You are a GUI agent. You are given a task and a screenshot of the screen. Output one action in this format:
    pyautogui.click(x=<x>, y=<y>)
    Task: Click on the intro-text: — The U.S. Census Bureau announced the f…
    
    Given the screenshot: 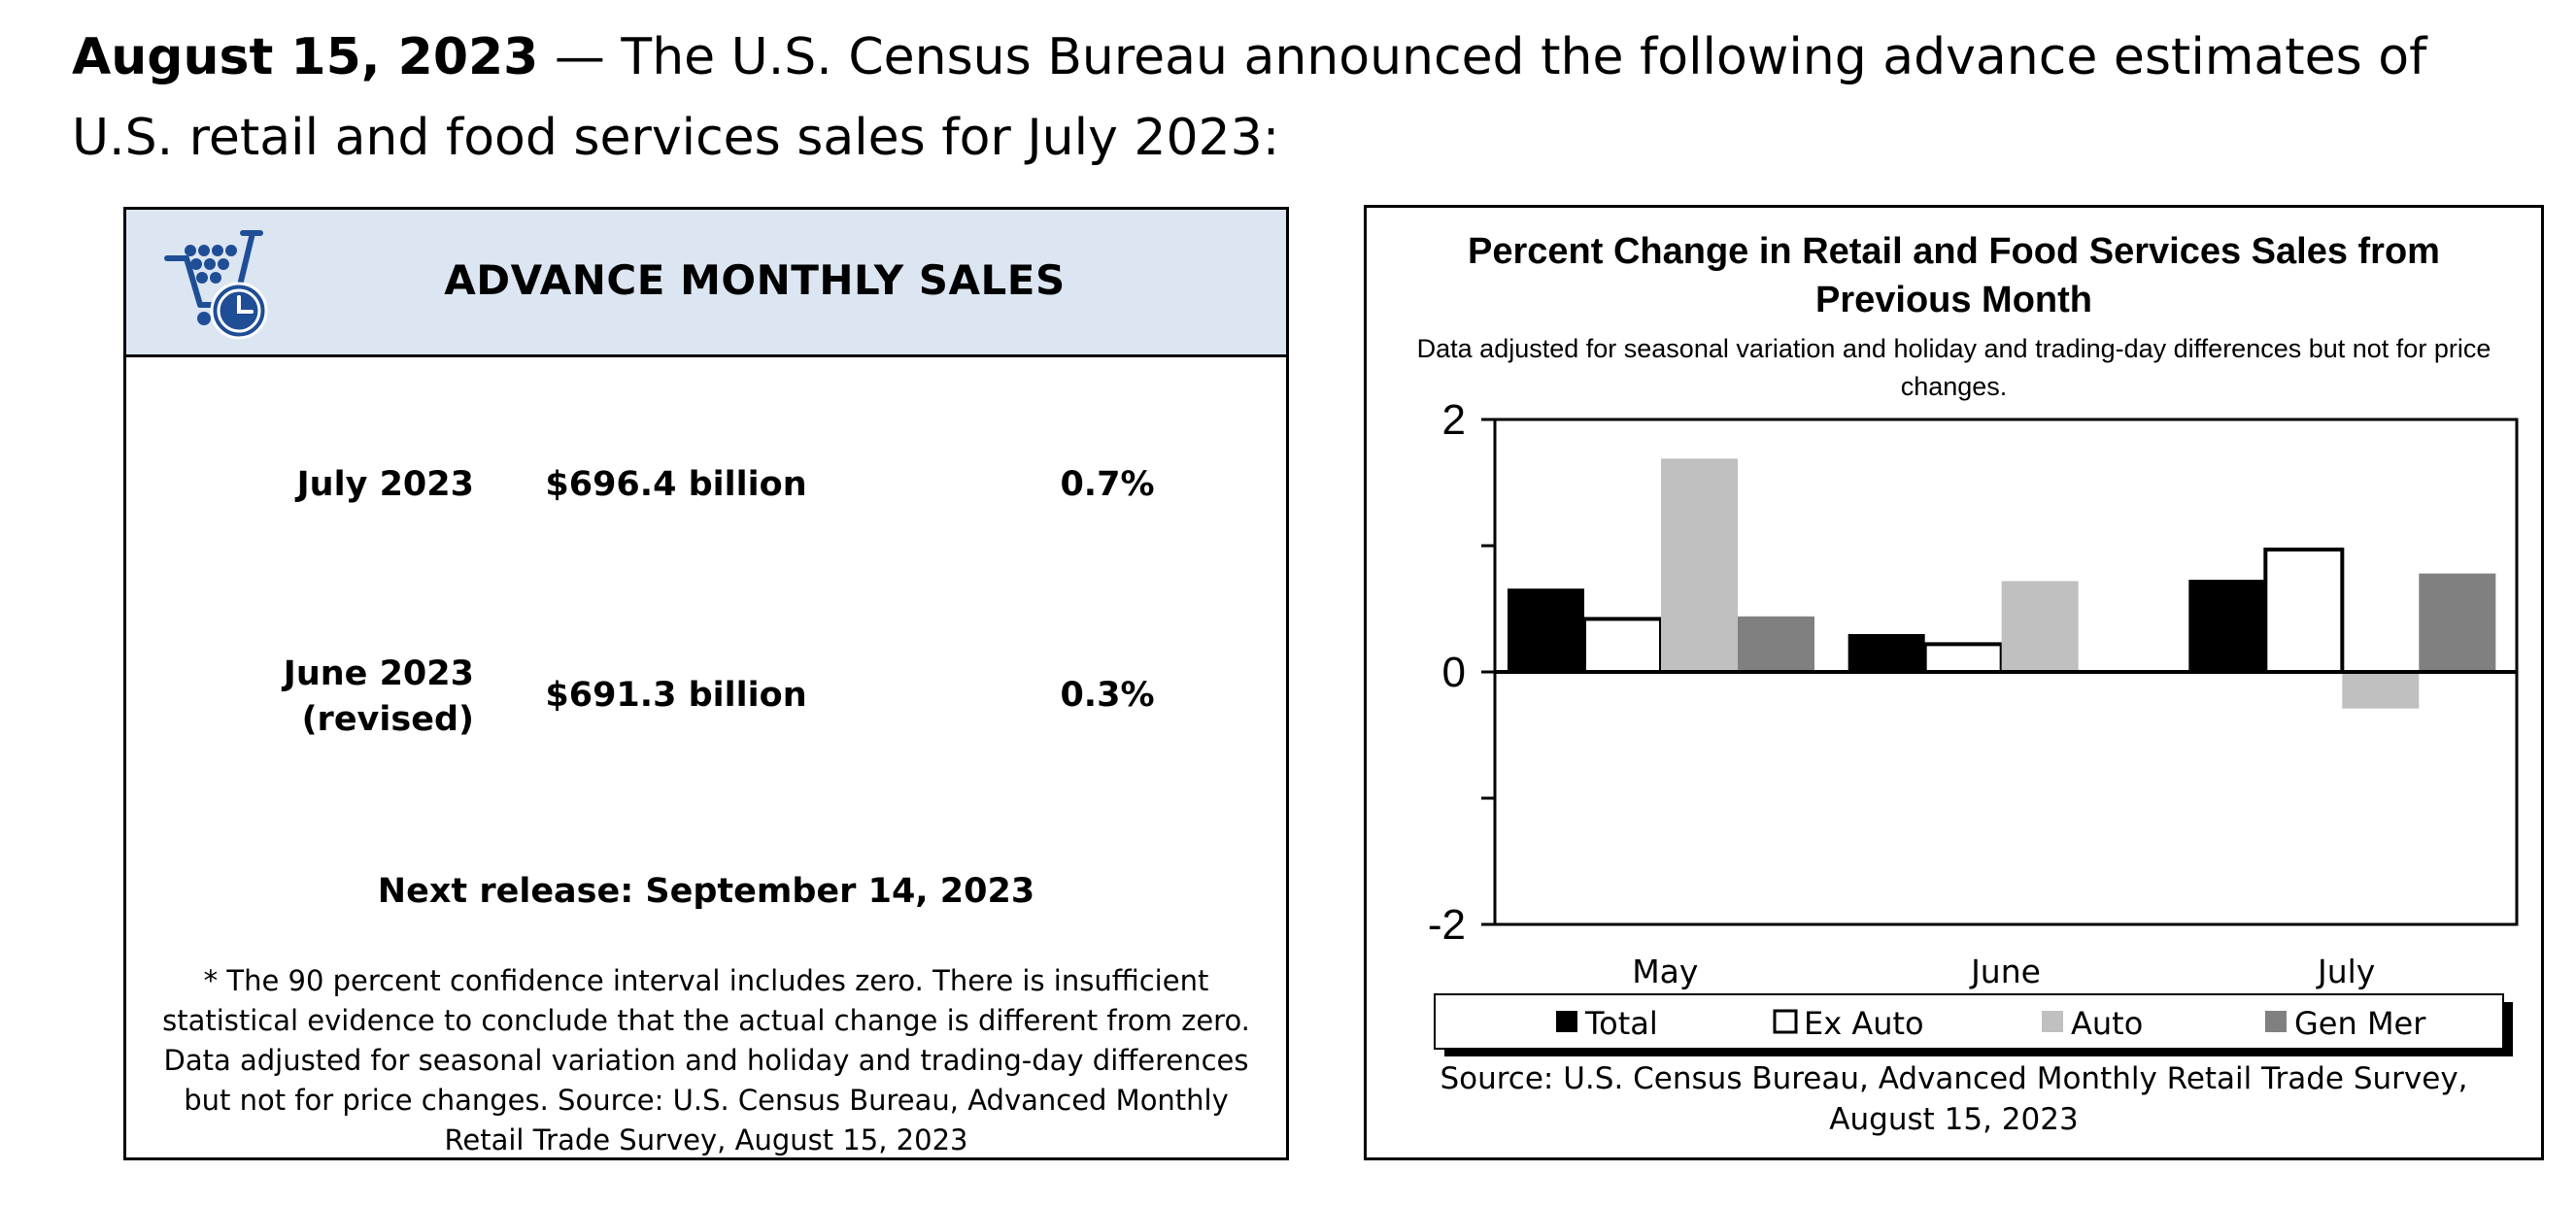 What is the action you would take?
    pyautogui.click(x=1249, y=97)
    